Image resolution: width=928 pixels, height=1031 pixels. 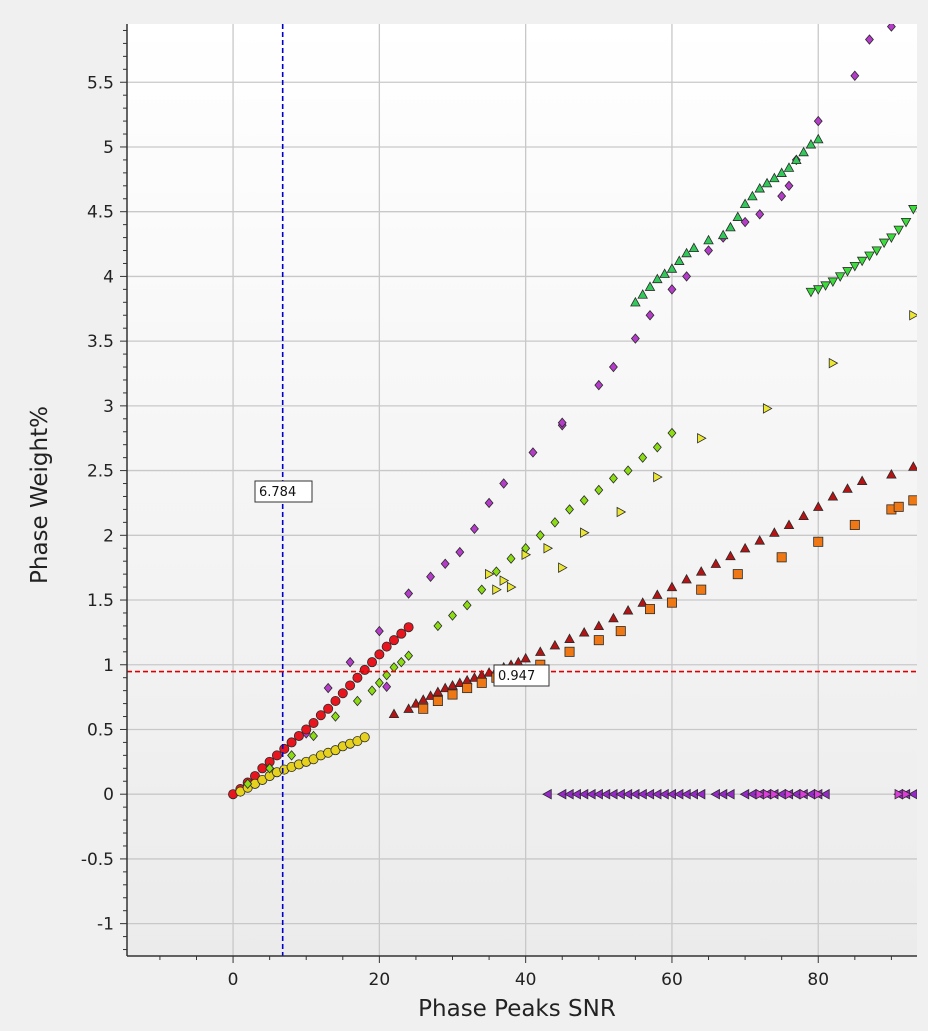 I want to click on x-tick-label: 20, so click(x=380, y=980).